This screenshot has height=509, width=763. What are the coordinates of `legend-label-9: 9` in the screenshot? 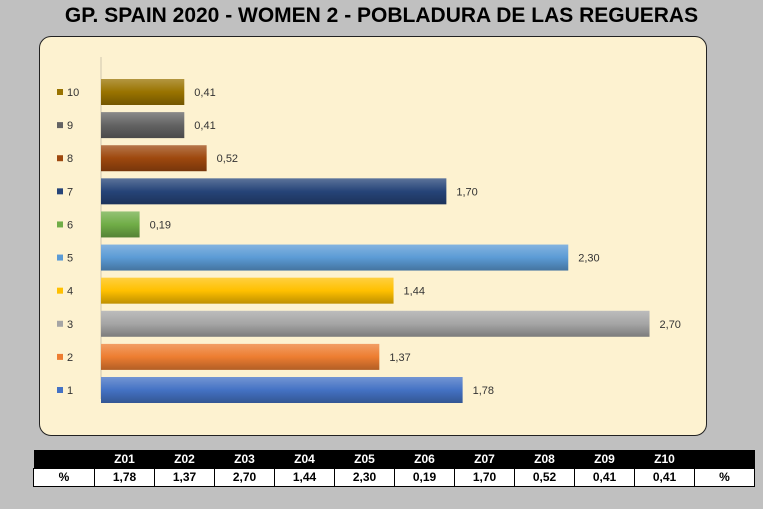 It's located at (70, 126).